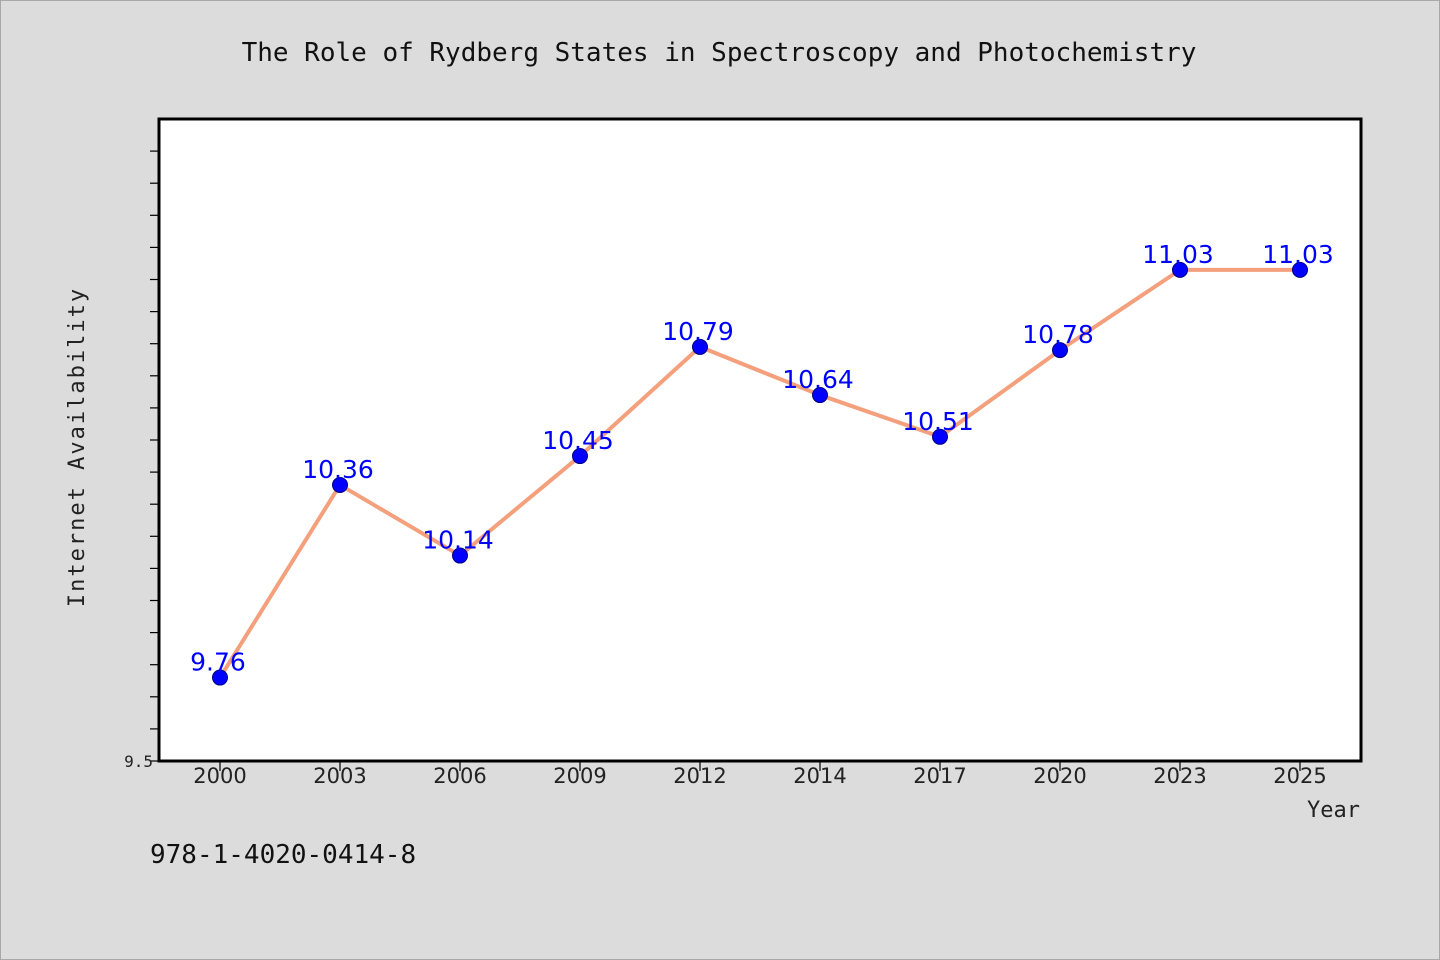 Image resolution: width=1440 pixels, height=960 pixels. Describe the element at coordinates (1059, 776) in the screenshot. I see `x-tick-label: 2020` at that location.